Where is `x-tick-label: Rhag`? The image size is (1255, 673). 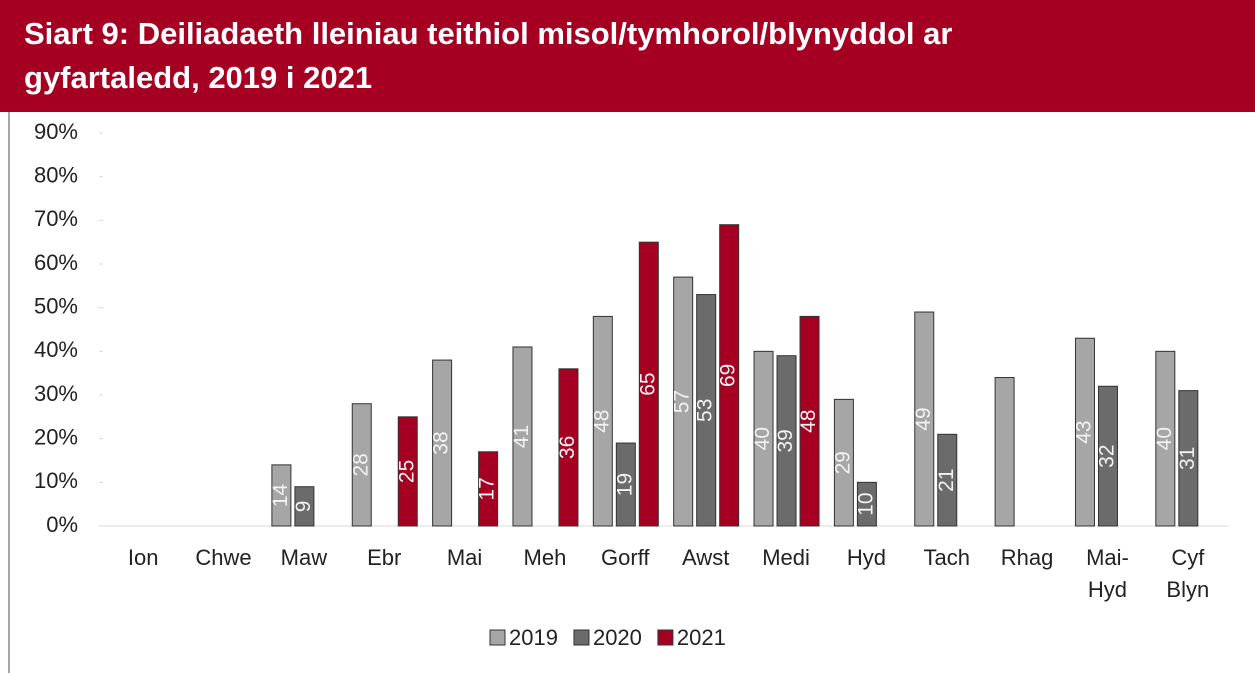 x-tick-label: Rhag is located at coordinates (1027, 557).